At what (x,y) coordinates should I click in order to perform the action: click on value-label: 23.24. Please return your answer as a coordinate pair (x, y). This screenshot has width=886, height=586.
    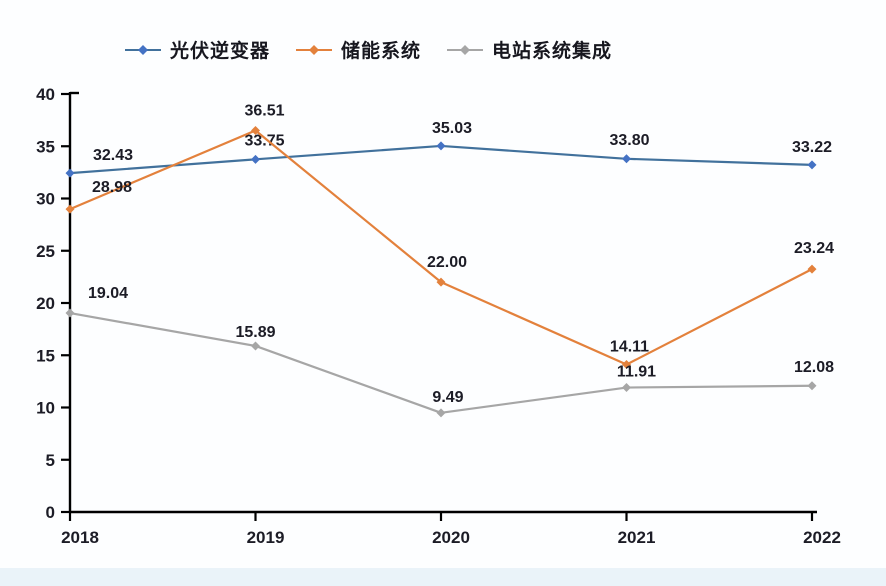
    Looking at the image, I should click on (814, 248).